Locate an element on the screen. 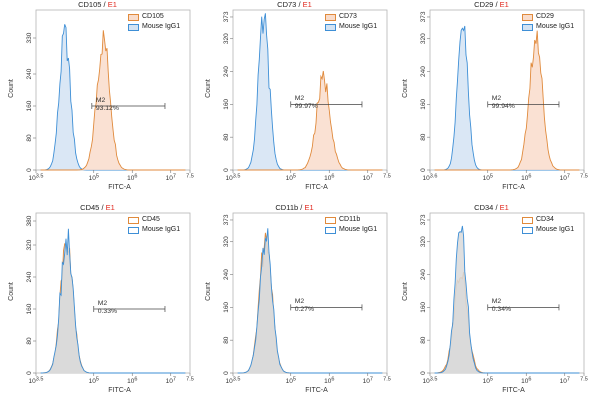 Image resolution: width=593 pixels, height=405 pixels. y-tick-label: 380 is located at coordinates (29, 220).